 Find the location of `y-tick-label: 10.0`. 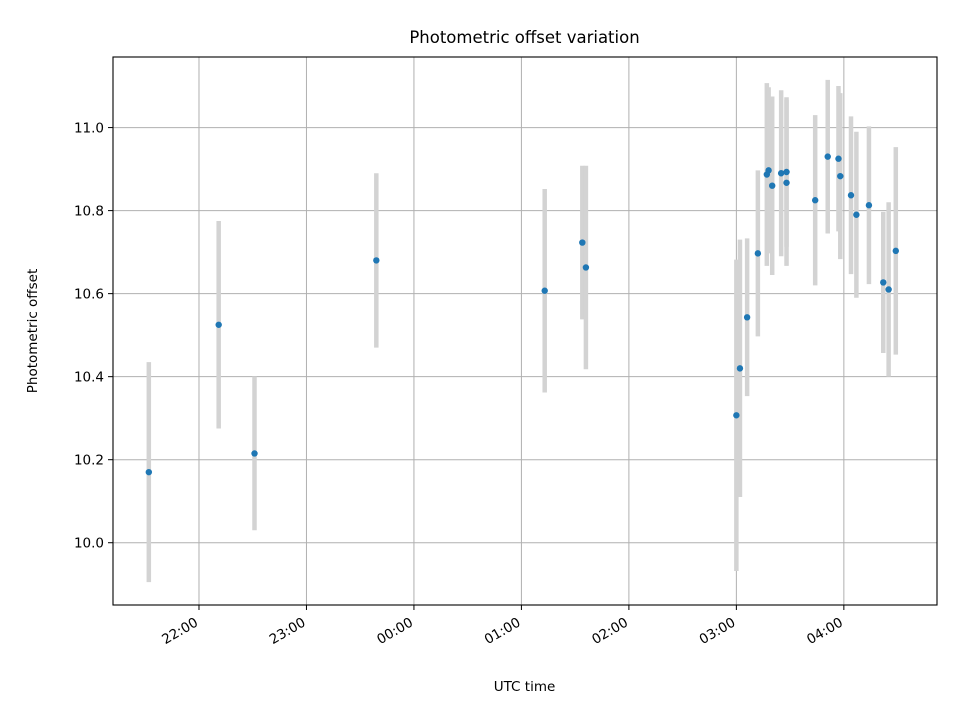

y-tick-label: 10.0 is located at coordinates (89, 544).